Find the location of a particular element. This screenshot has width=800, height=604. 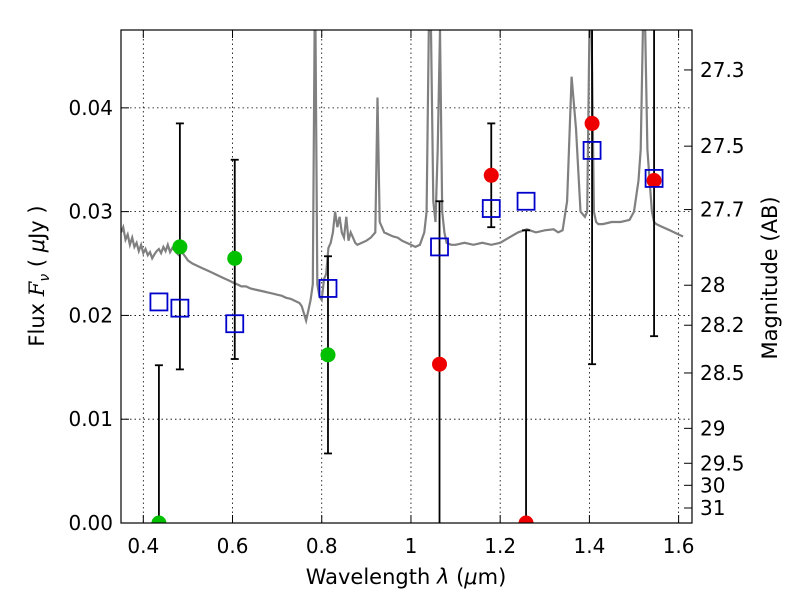

x-tick-label: 1.4 is located at coordinates (589, 546).